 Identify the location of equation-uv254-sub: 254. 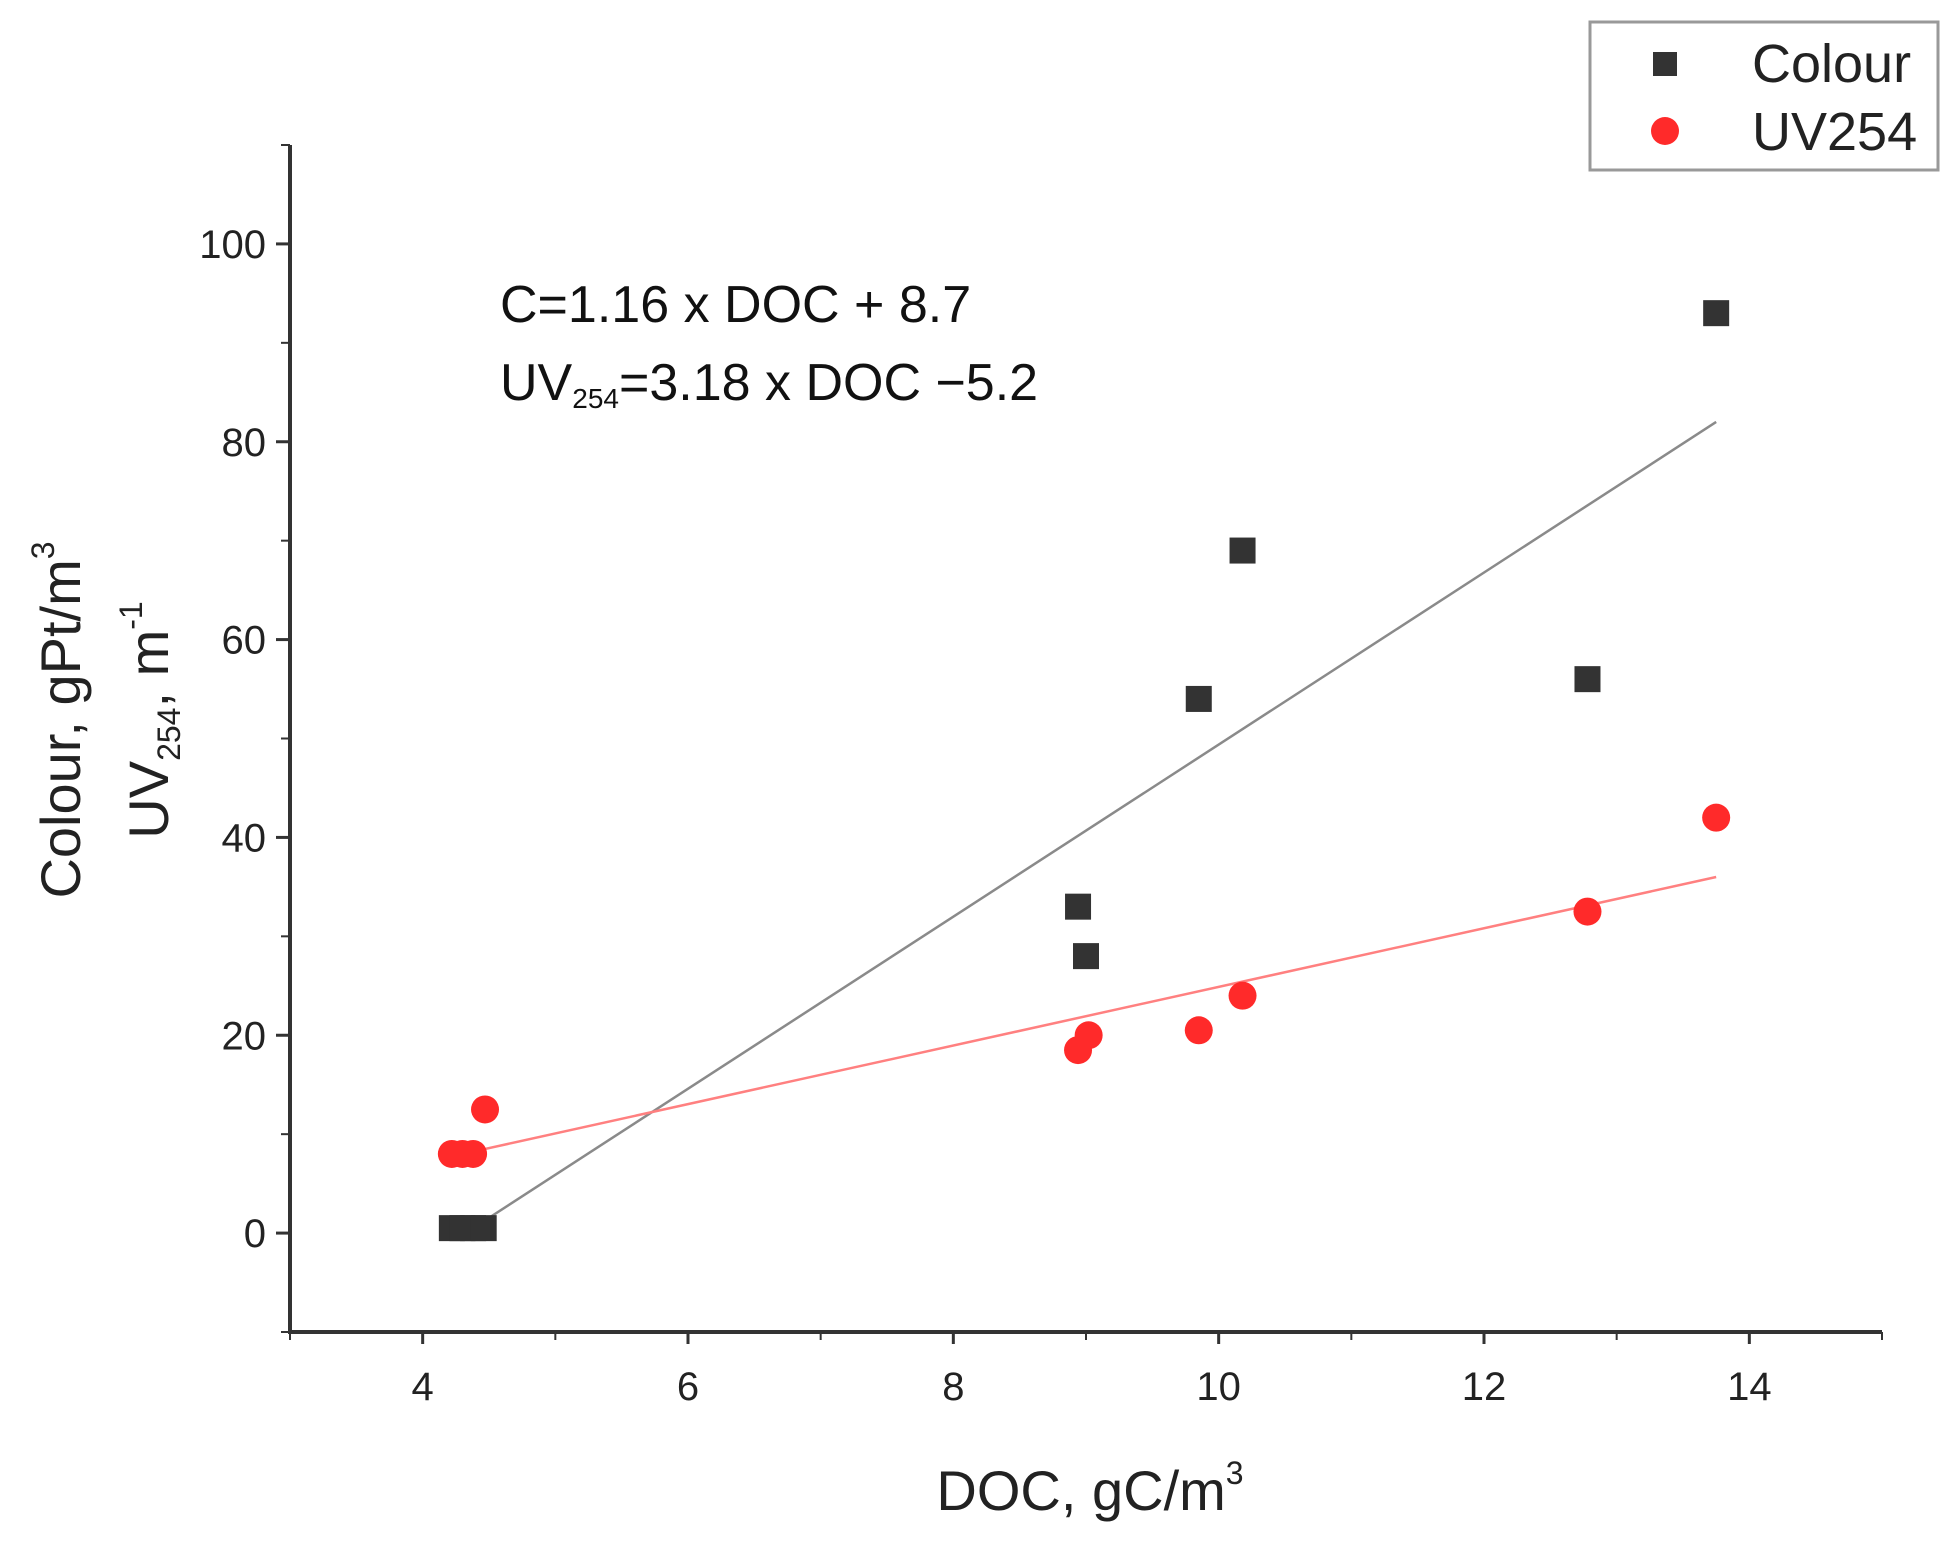
(595, 398).